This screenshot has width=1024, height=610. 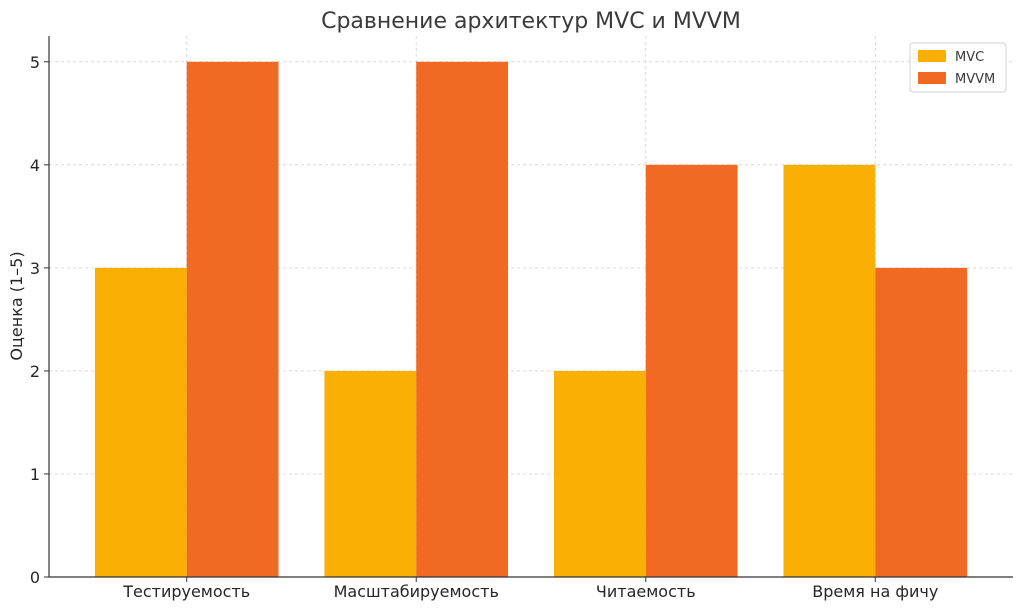 What do you see at coordinates (35, 577) in the screenshot?
I see `y-tick-label: 0` at bounding box center [35, 577].